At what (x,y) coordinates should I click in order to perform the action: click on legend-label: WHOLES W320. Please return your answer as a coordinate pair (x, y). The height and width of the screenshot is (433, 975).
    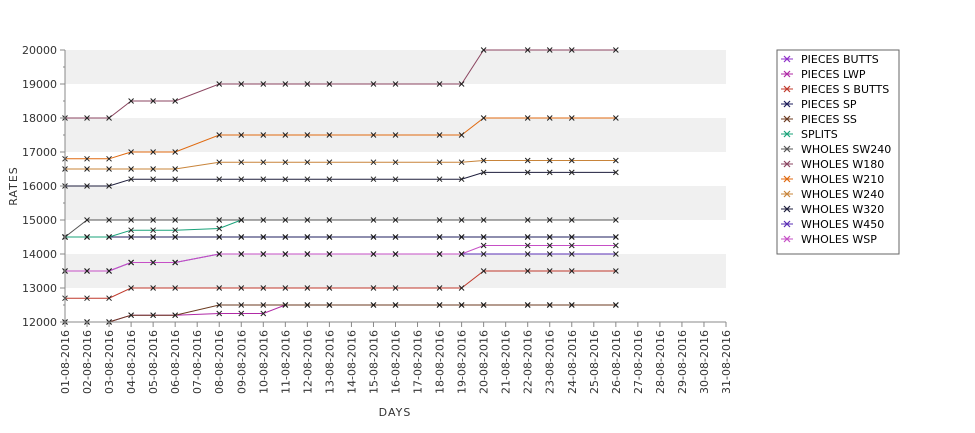
    Looking at the image, I should click on (842, 209).